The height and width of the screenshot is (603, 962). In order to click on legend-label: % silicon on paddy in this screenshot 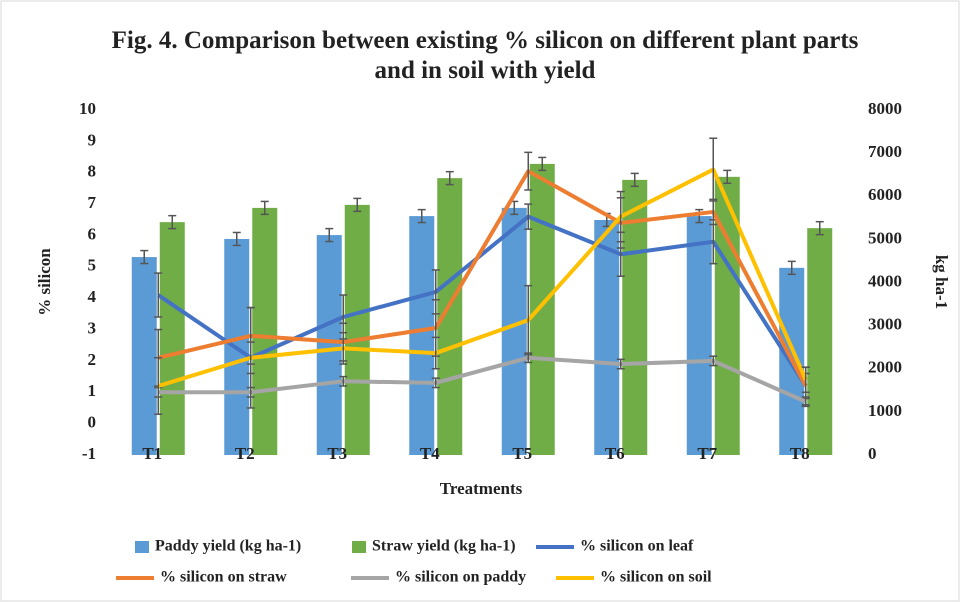, I will do `click(460, 577)`.